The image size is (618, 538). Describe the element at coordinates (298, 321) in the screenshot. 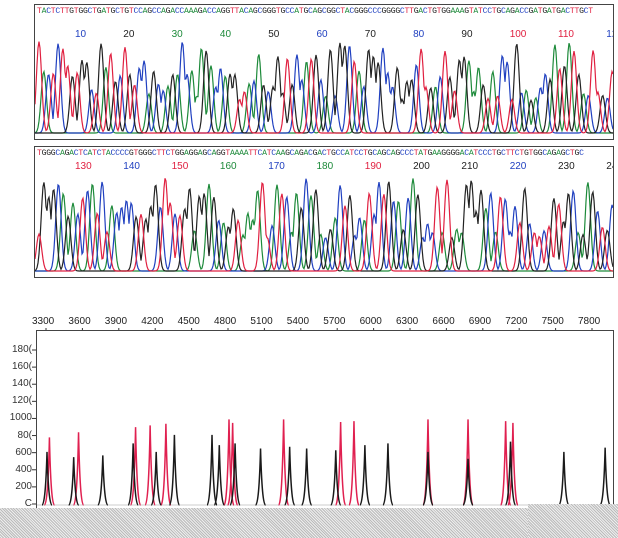

I see `x-tick-label: 5400` at that location.